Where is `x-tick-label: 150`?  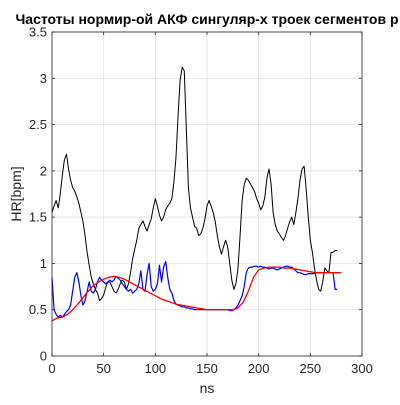
x-tick-label: 150 is located at coordinates (207, 368).